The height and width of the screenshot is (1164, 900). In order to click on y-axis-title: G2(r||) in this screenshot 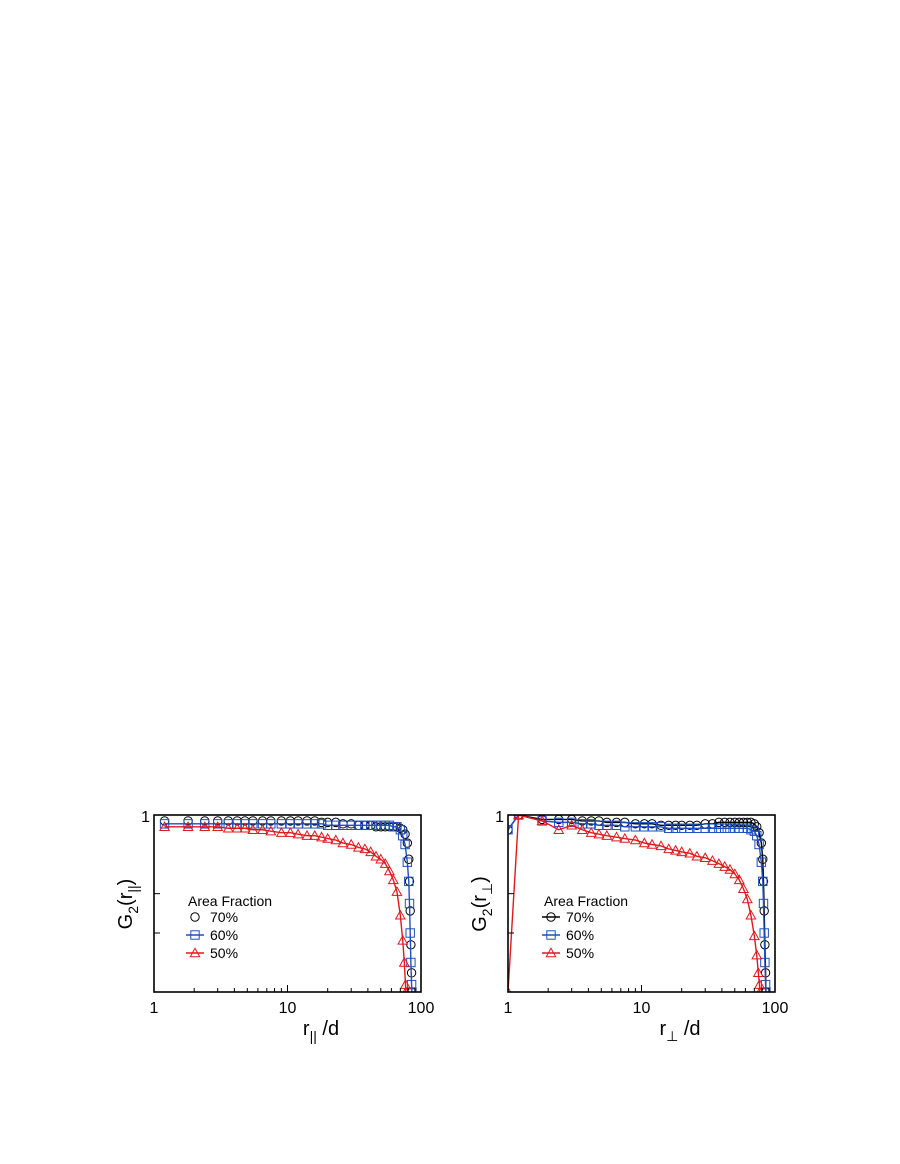, I will do `click(128, 904)`.